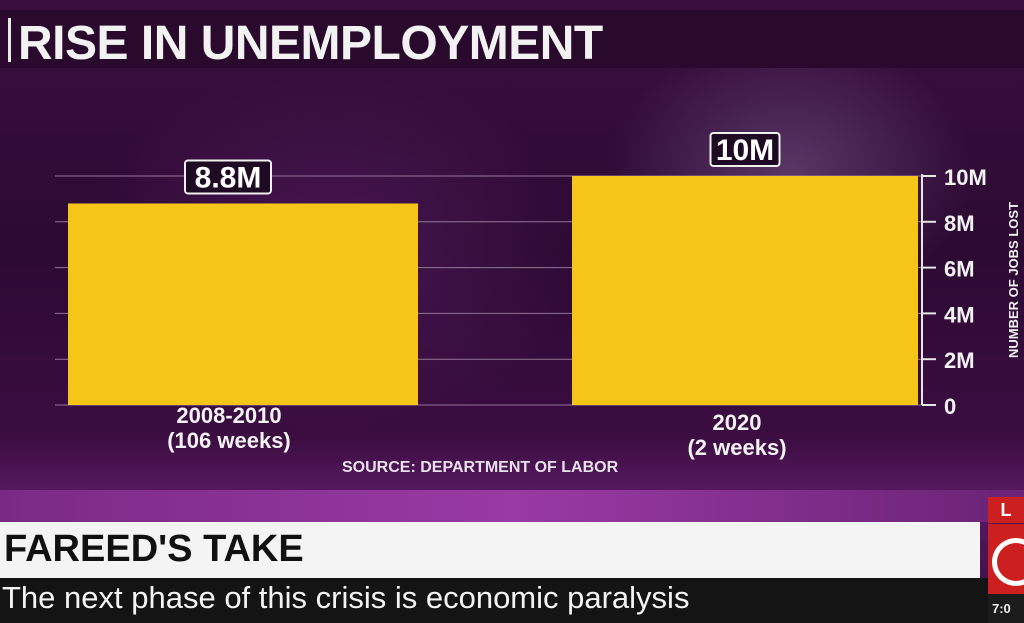 Image resolution: width=1024 pixels, height=623 pixels. Describe the element at coordinates (512, 506) in the screenshot. I see `decorative-band` at that location.